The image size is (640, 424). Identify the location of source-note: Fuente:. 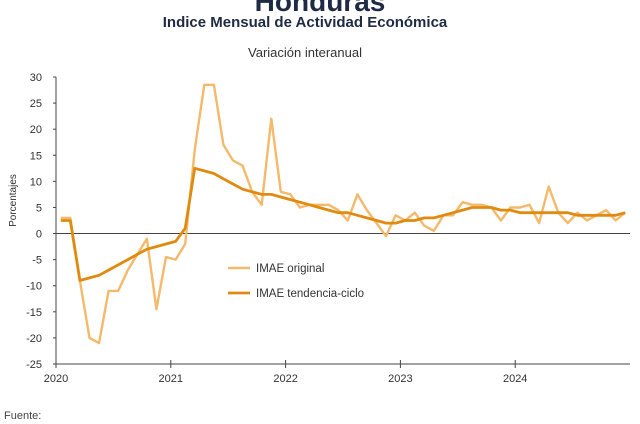
(23, 416).